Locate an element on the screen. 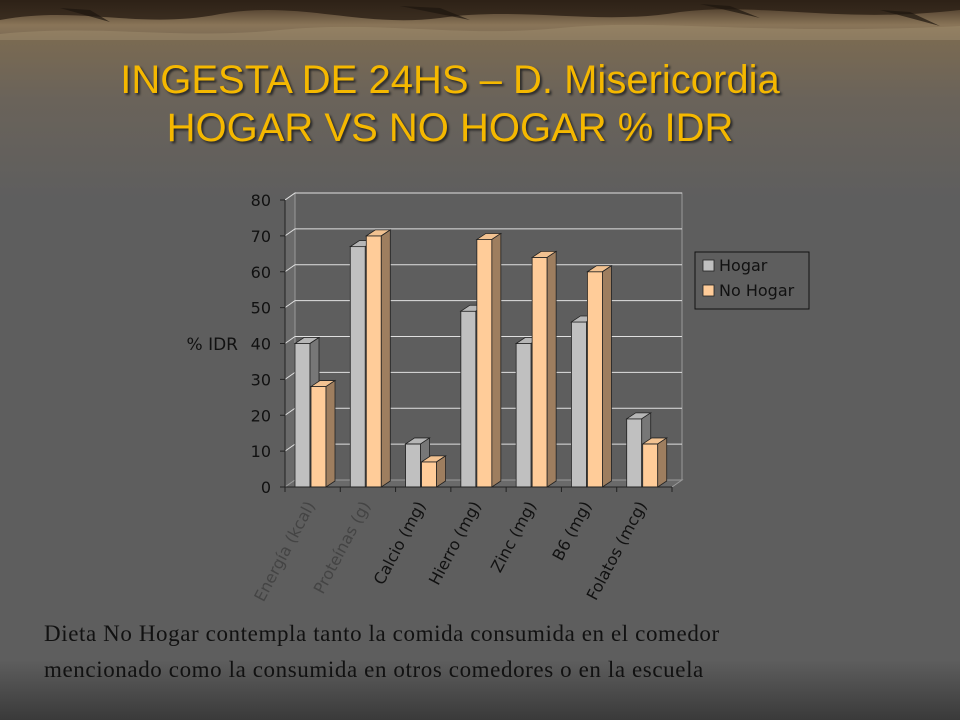 The width and height of the screenshot is (960, 720). x-tick-label: Hierro (mg) is located at coordinates (455, 543).